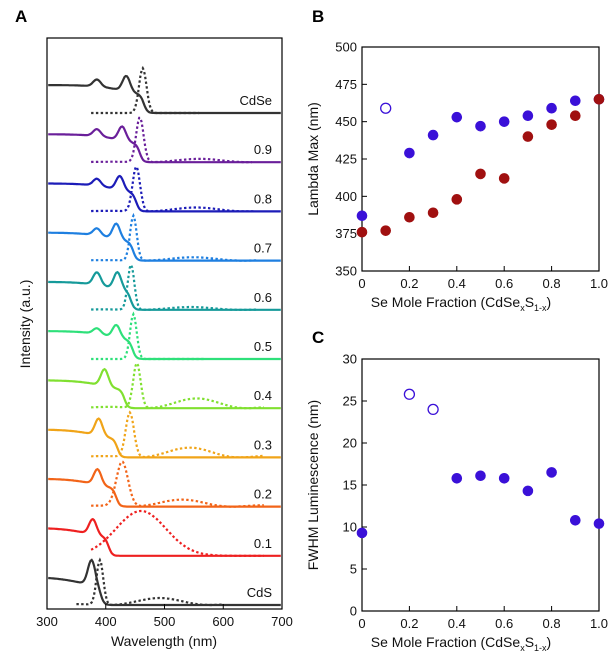 The image size is (613, 658). Describe the element at coordinates (282, 621) in the screenshot. I see `panel-a-x-tick-label: 700` at that location.